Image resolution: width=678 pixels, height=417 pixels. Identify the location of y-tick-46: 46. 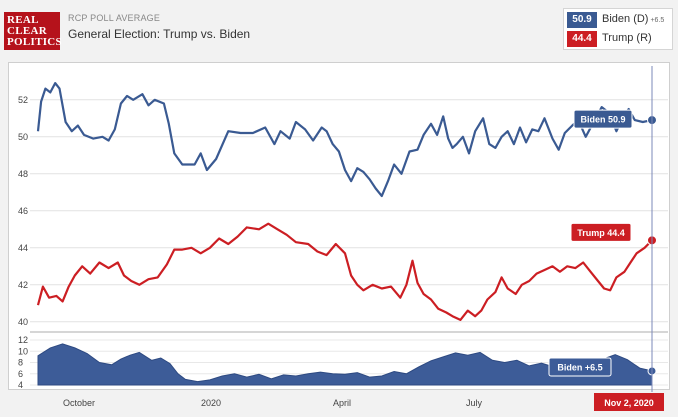
(23, 211).